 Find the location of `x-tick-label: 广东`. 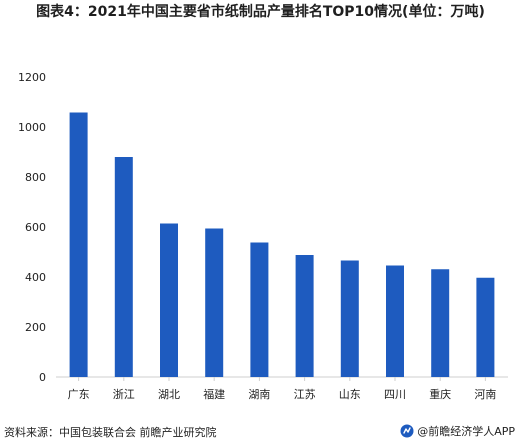

x-tick-label: 广东 is located at coordinates (79, 394).